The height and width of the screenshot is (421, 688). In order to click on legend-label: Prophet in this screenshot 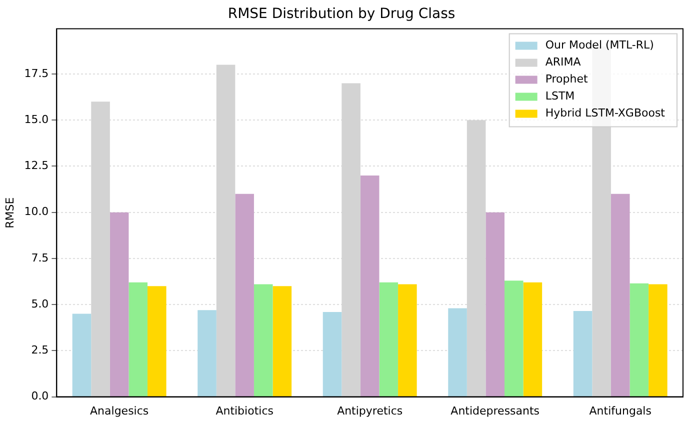, I will do `click(566, 79)`.